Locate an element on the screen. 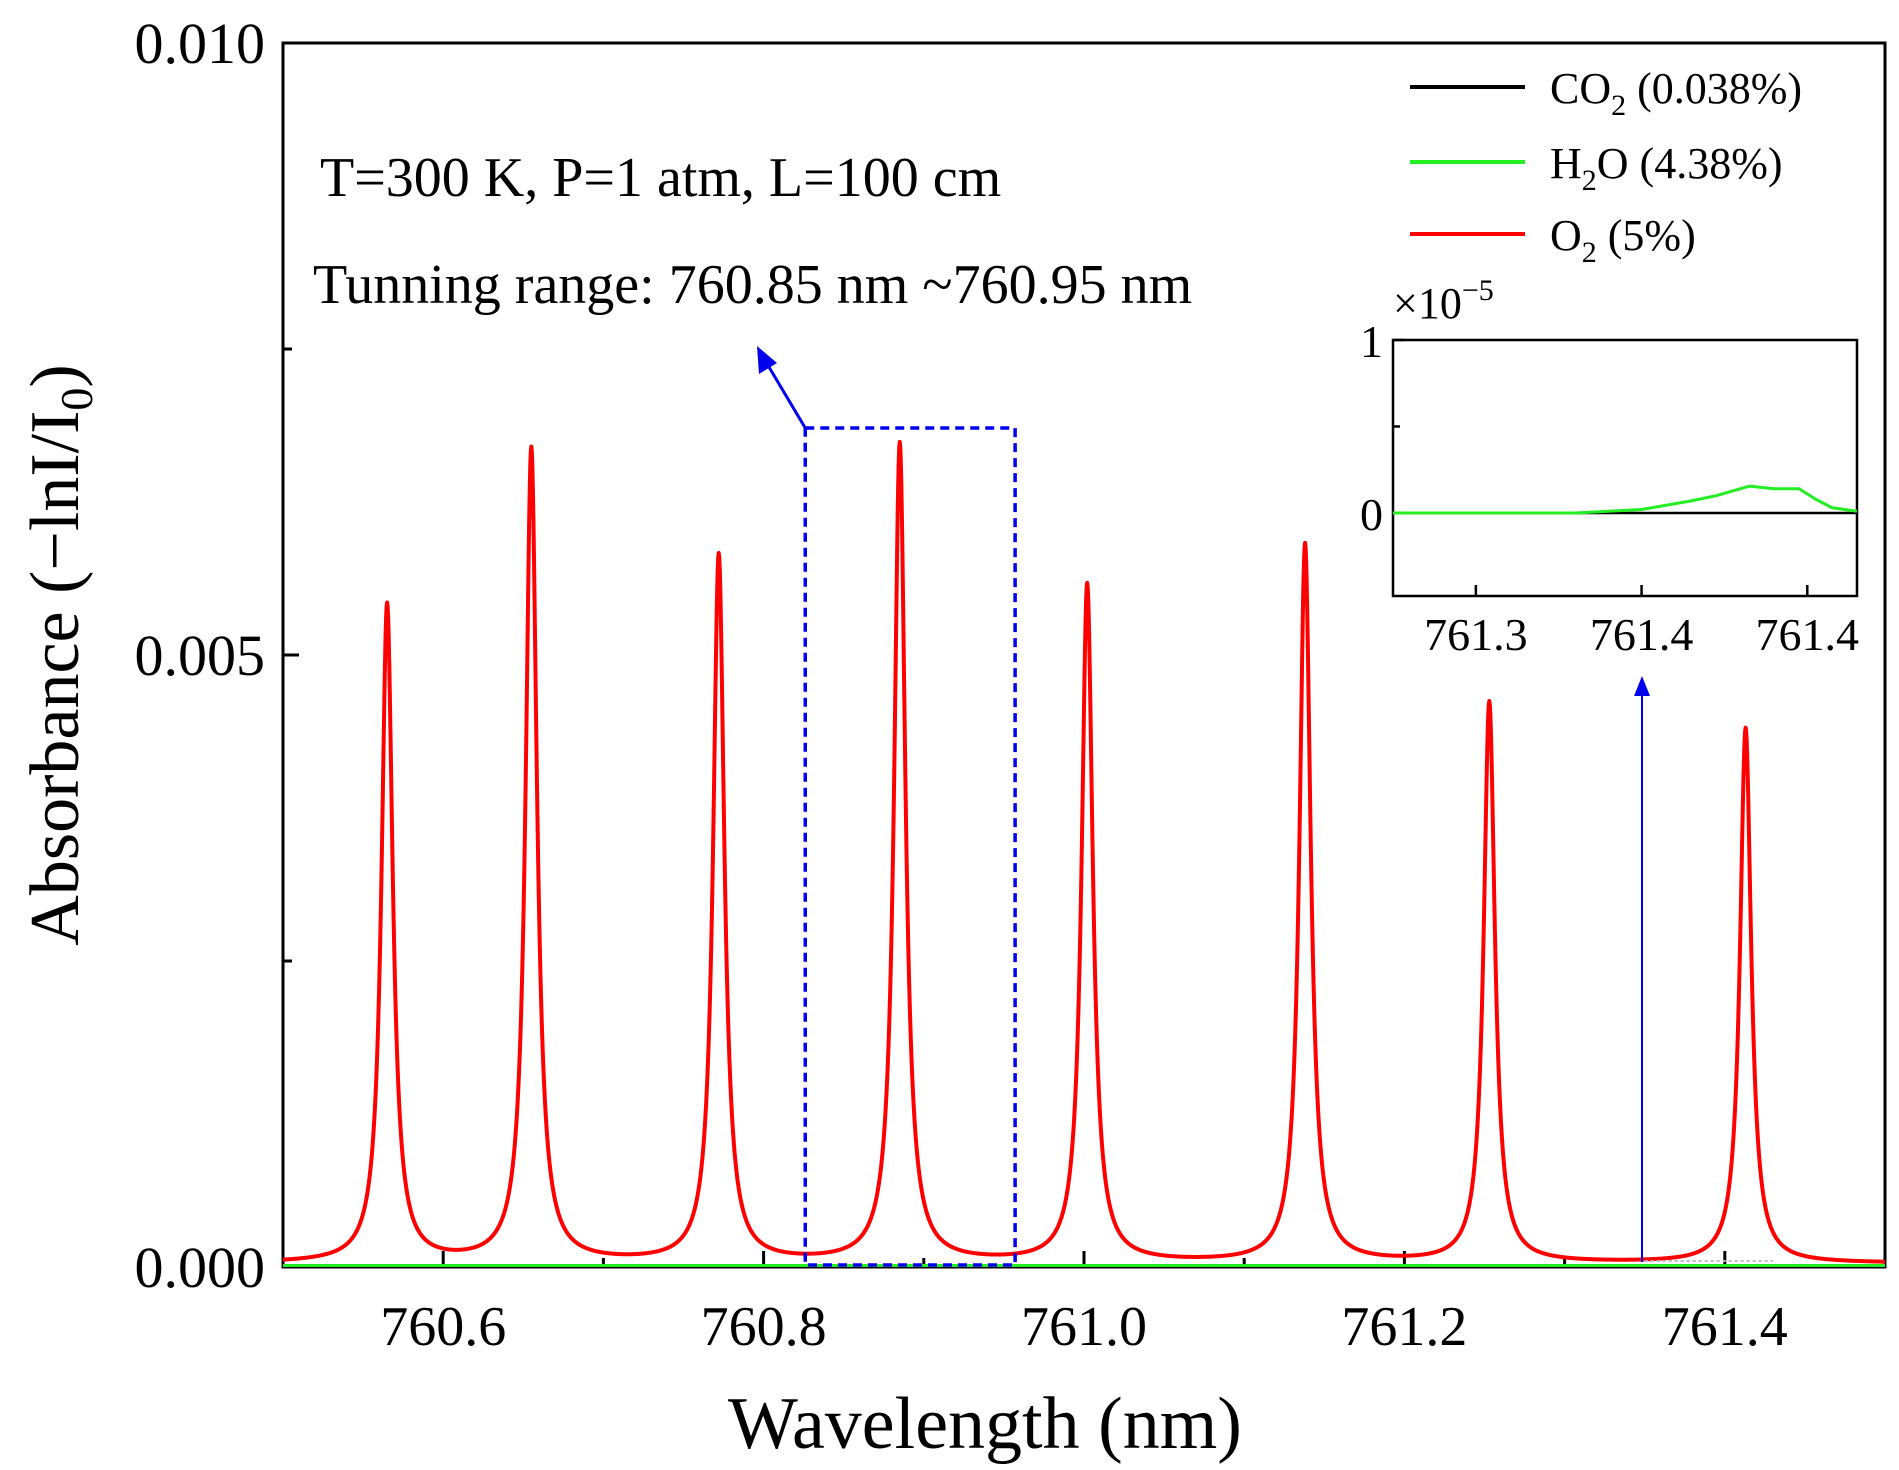  inset-x-tick-label: 761.3 is located at coordinates (1476, 634).